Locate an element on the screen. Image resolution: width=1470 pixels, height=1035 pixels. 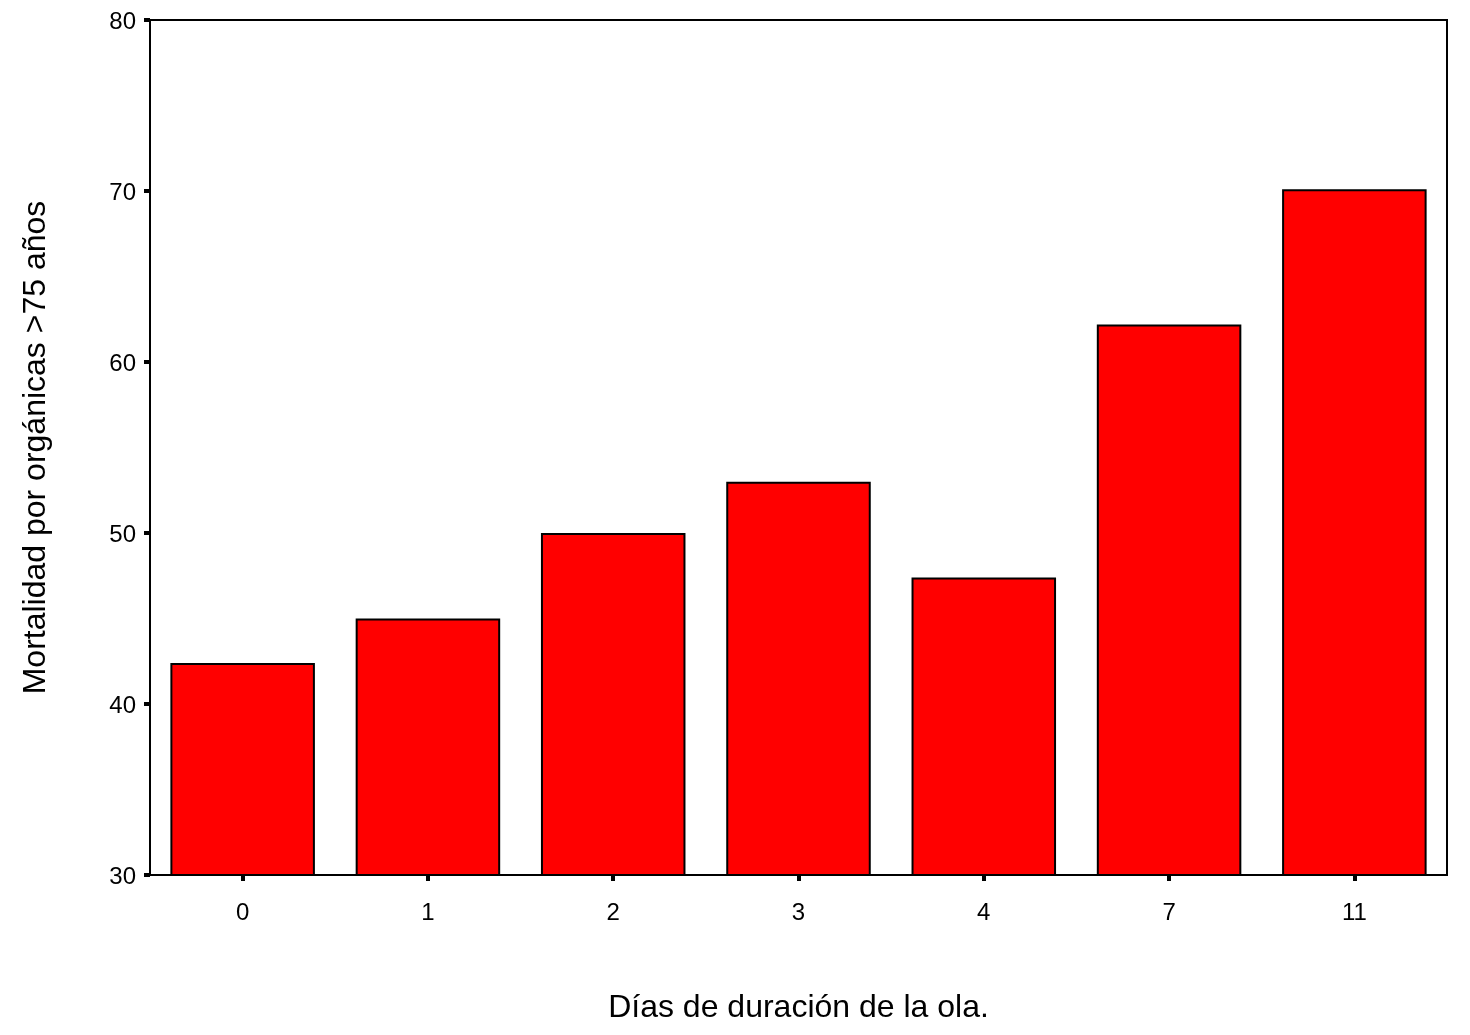
x-tick-label: 0 is located at coordinates (242, 911).